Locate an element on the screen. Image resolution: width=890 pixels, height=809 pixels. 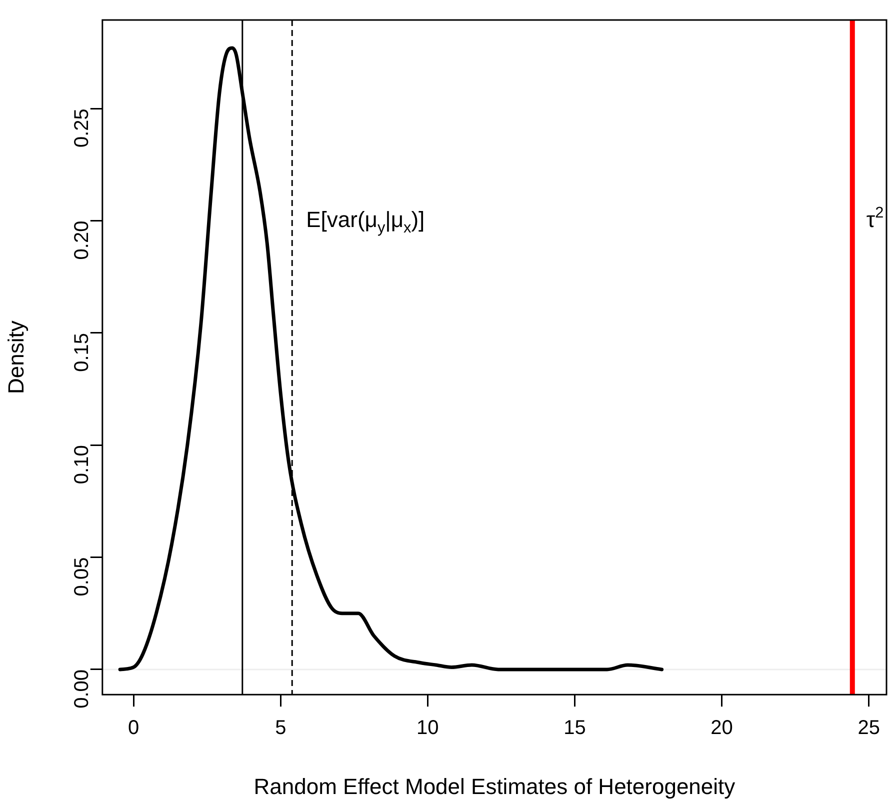
y-tick-label: 0.25 is located at coordinates (81, 128).